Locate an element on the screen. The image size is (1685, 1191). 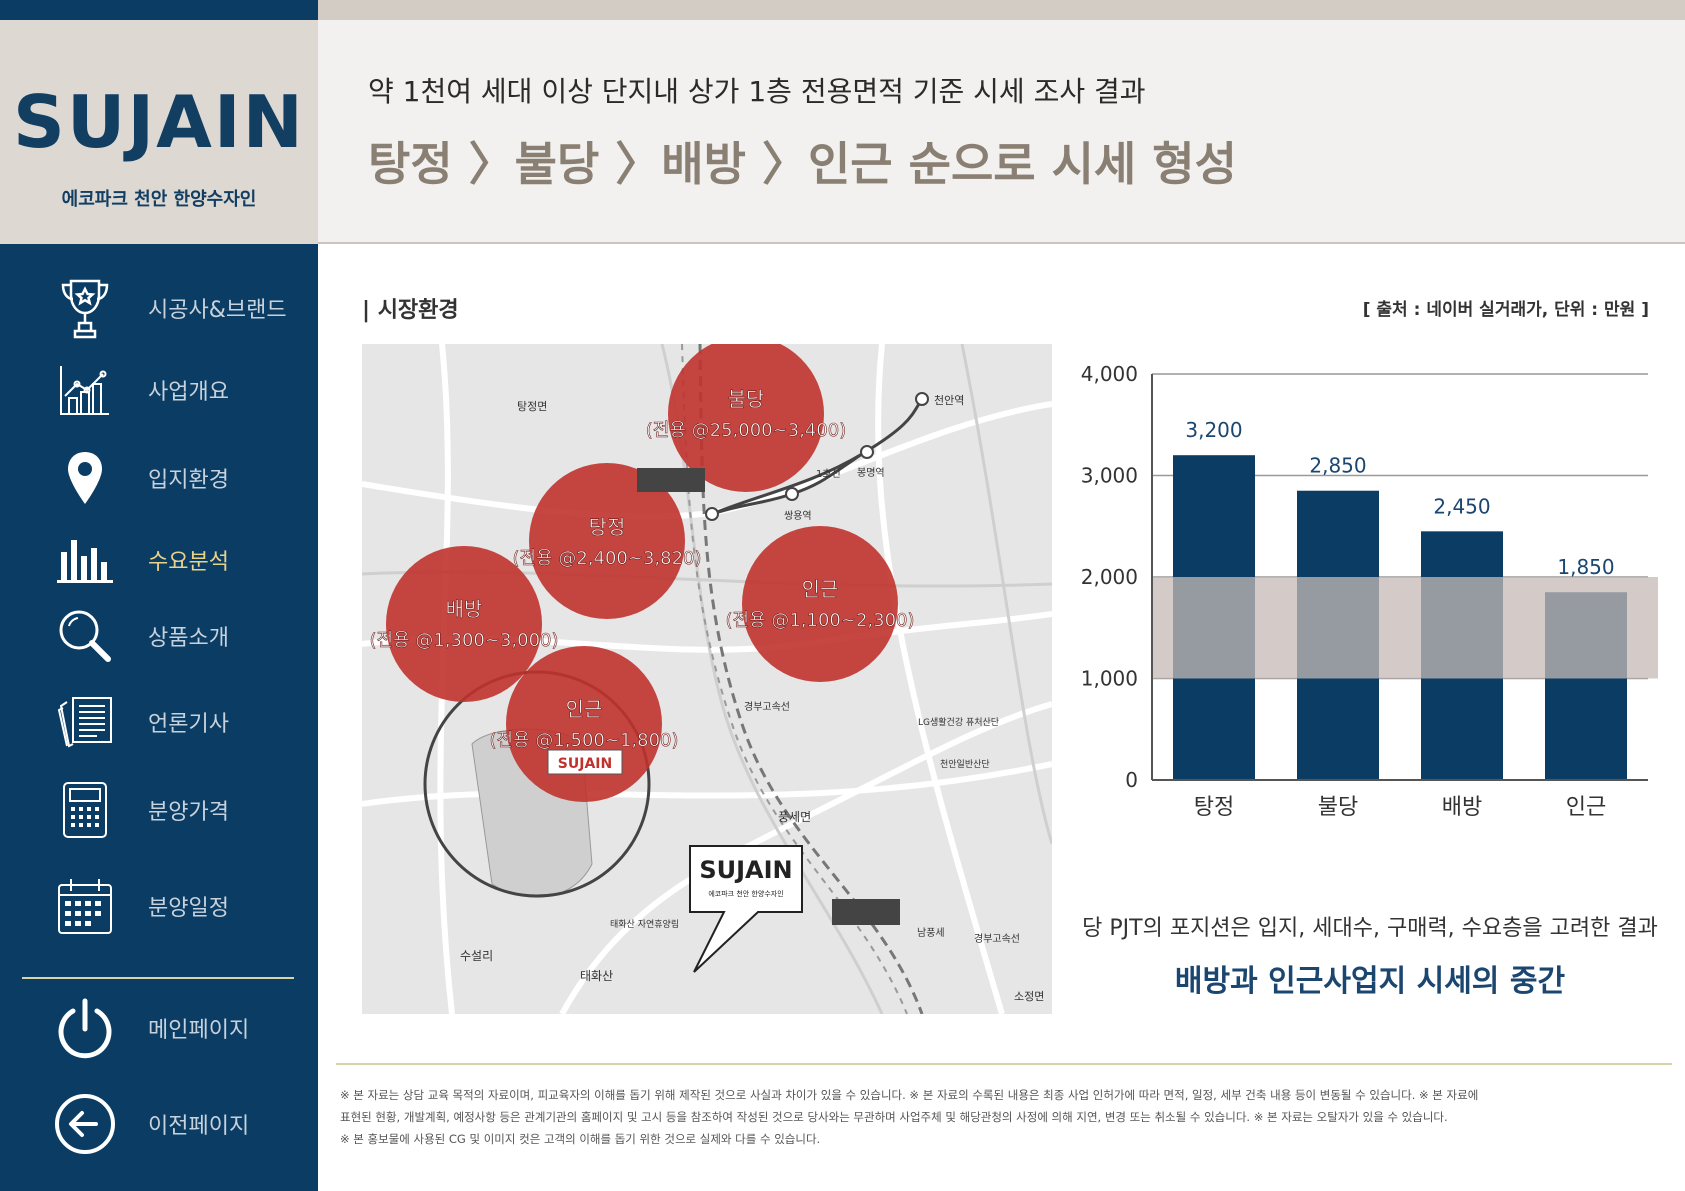
highlight-band is located at coordinates (1405, 628).